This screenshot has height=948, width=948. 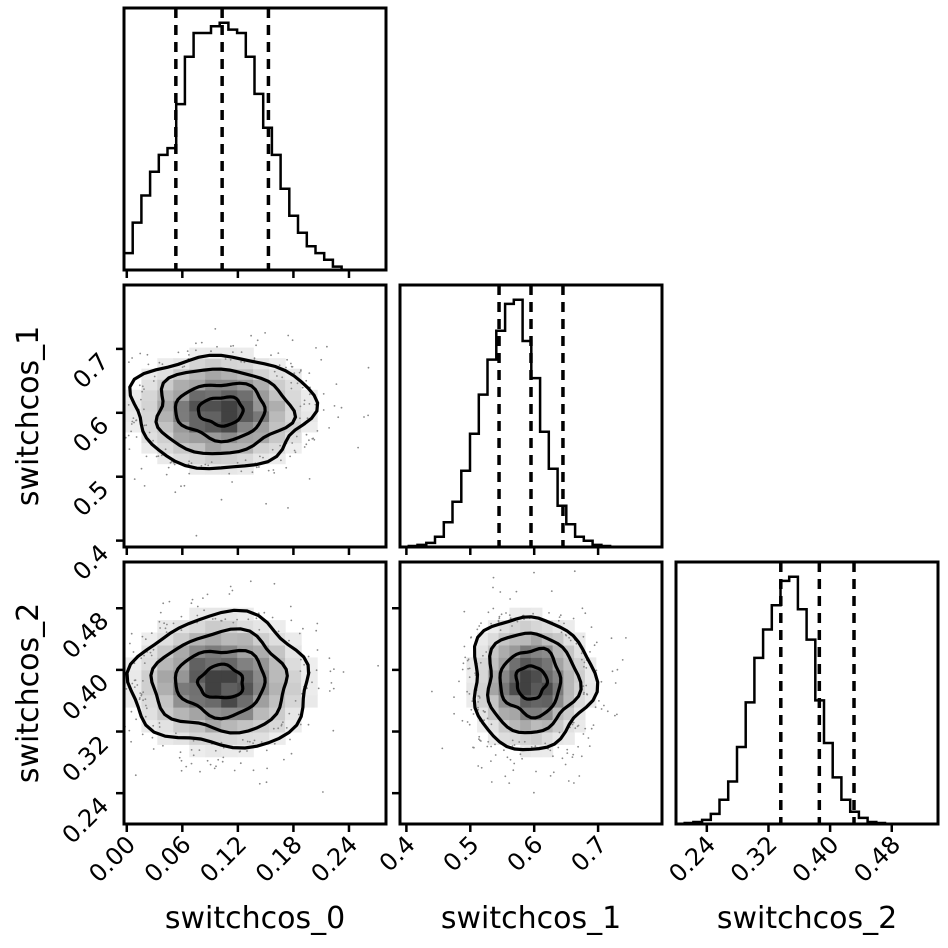 I want to click on y-tick-label-switchcos_1: 0.4, so click(x=90, y=562).